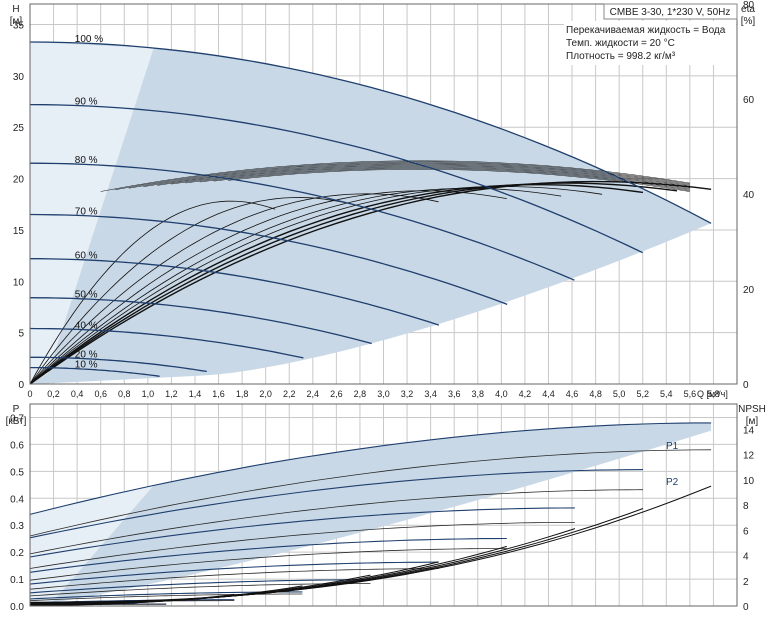  What do you see at coordinates (383, 394) in the screenshot?
I see `x-tick-label: 3,0` at bounding box center [383, 394].